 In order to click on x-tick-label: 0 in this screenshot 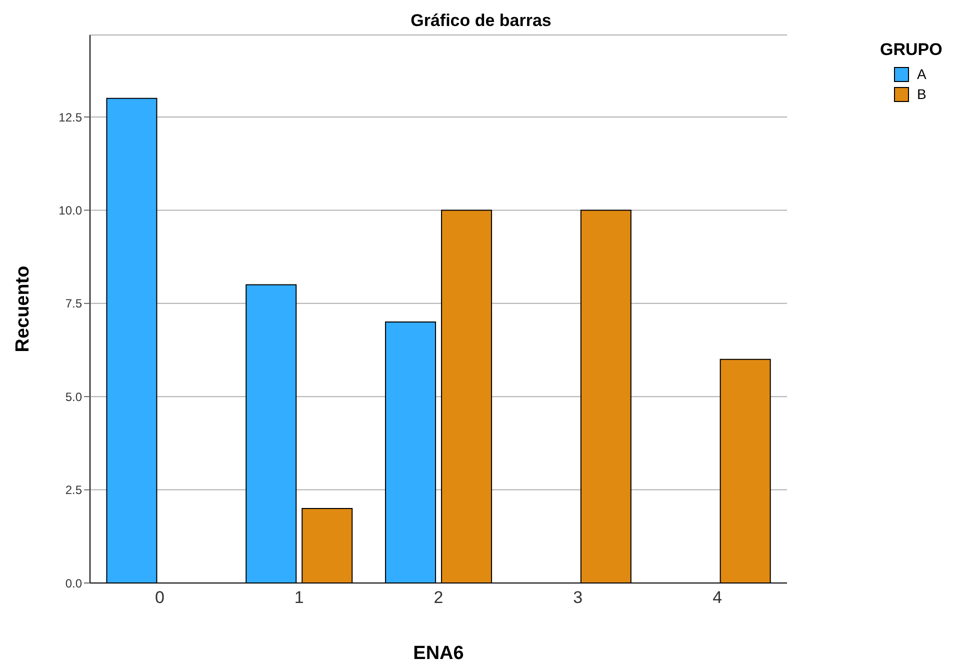, I will do `click(159, 598)`.